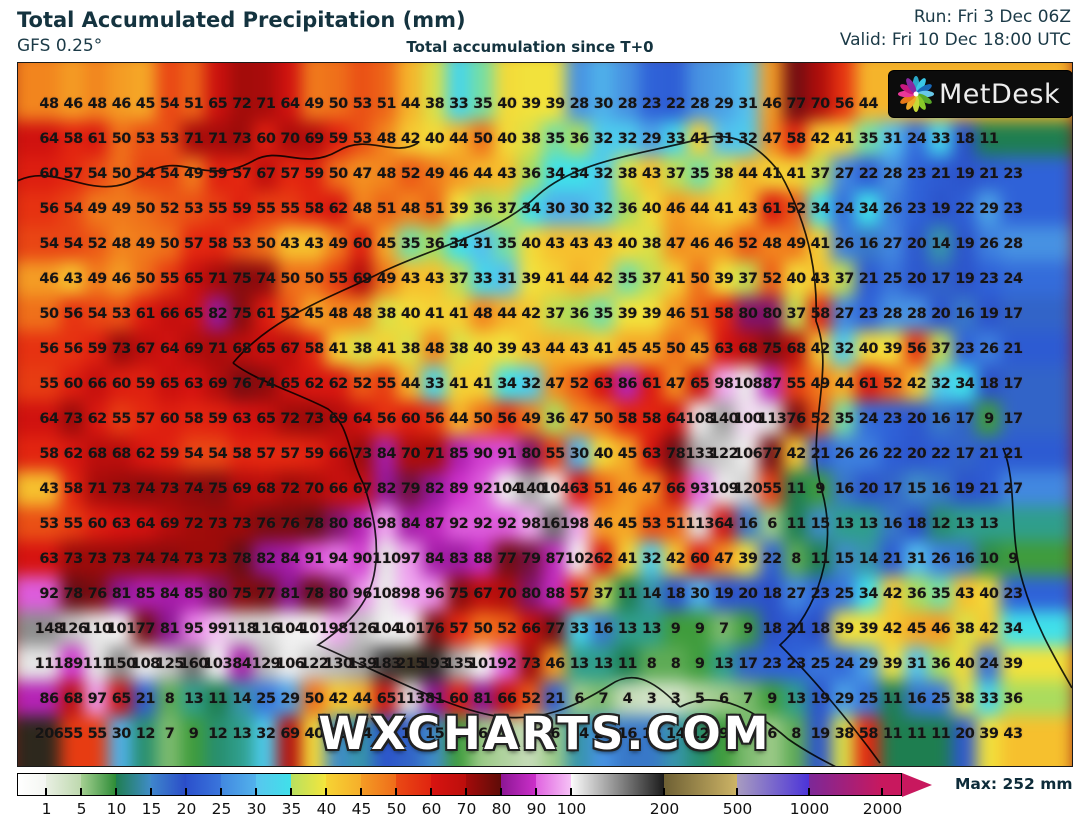 The width and height of the screenshot is (1088, 835). Describe the element at coordinates (362, 279) in the screenshot. I see `grid-value: 69` at that location.